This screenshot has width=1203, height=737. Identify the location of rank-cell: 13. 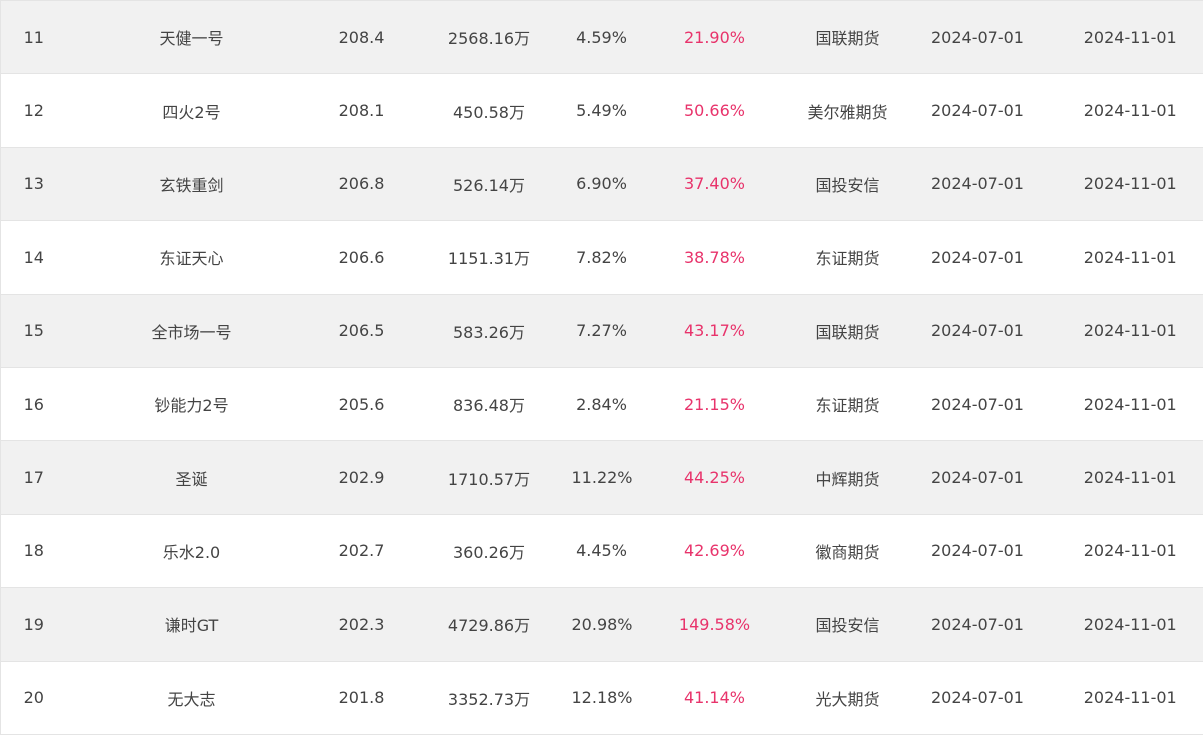
(33, 184).